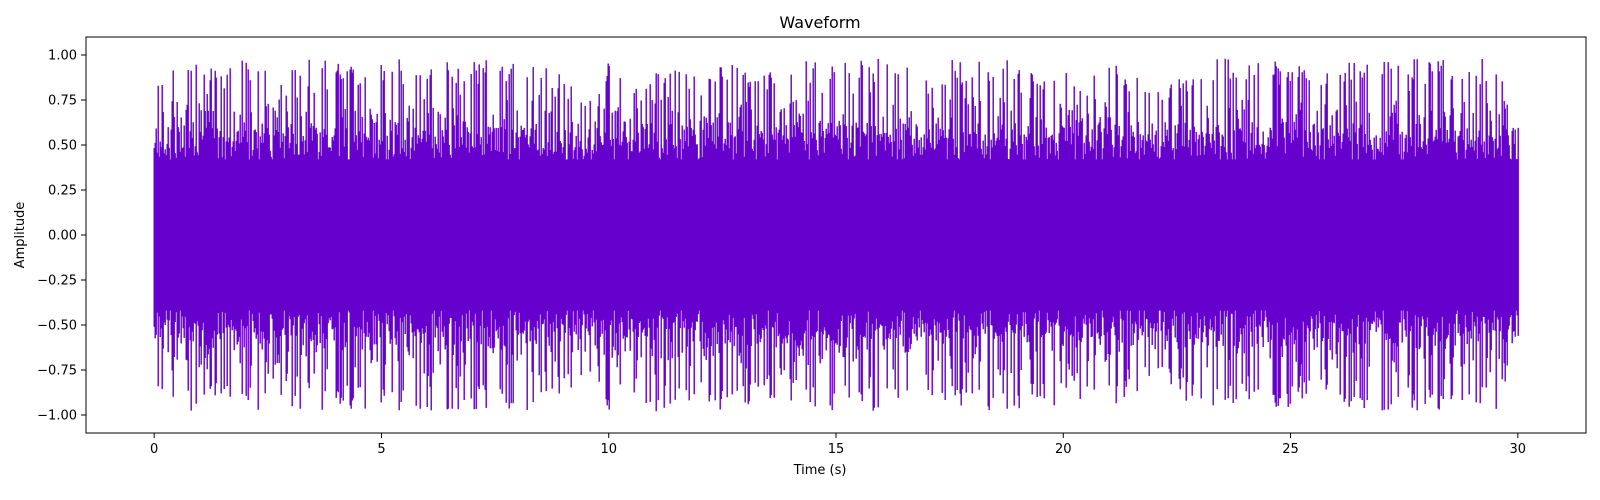  I want to click on y-axis-title: Amplitude, so click(20, 235).